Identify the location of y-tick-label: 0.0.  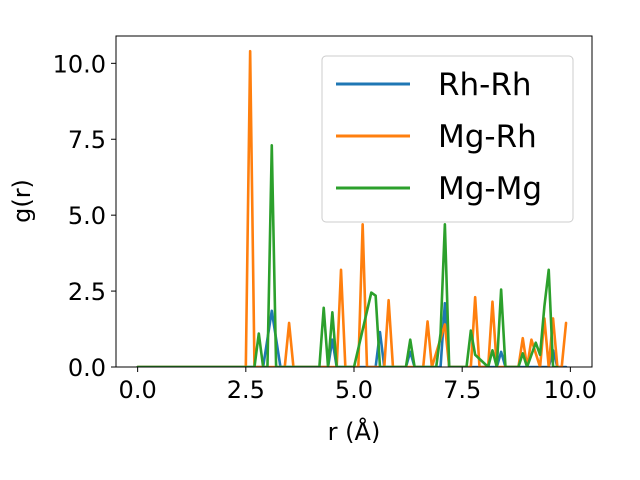
(87, 368).